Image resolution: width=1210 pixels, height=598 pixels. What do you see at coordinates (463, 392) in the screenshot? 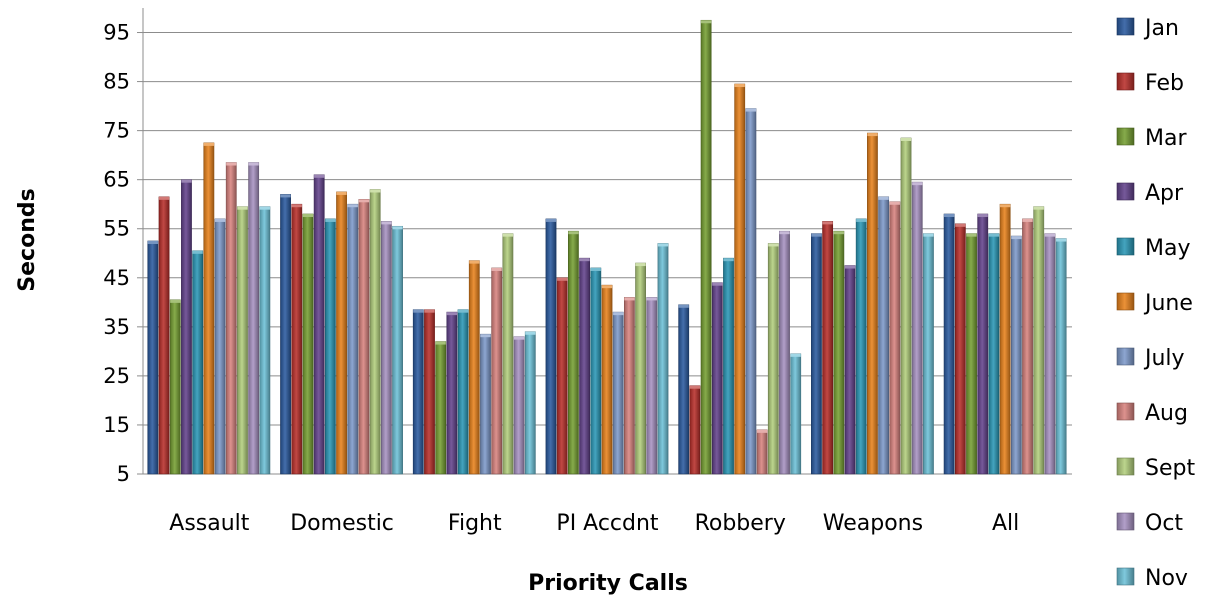
I see `bar-may-fight` at bounding box center [463, 392].